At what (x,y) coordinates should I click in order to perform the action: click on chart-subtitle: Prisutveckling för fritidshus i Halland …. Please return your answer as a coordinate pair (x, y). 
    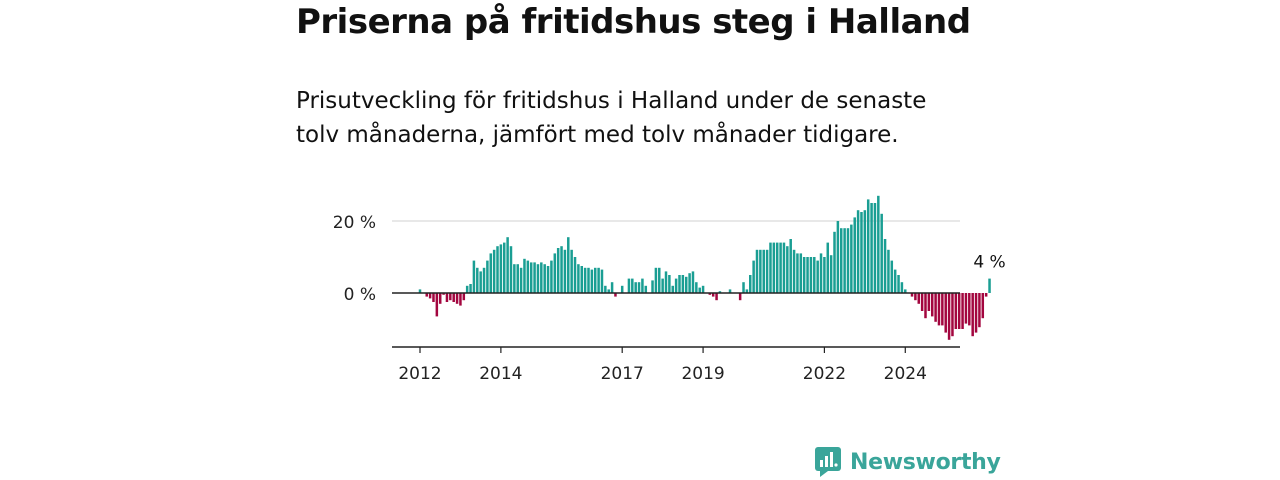
    Looking at the image, I should click on (611, 118).